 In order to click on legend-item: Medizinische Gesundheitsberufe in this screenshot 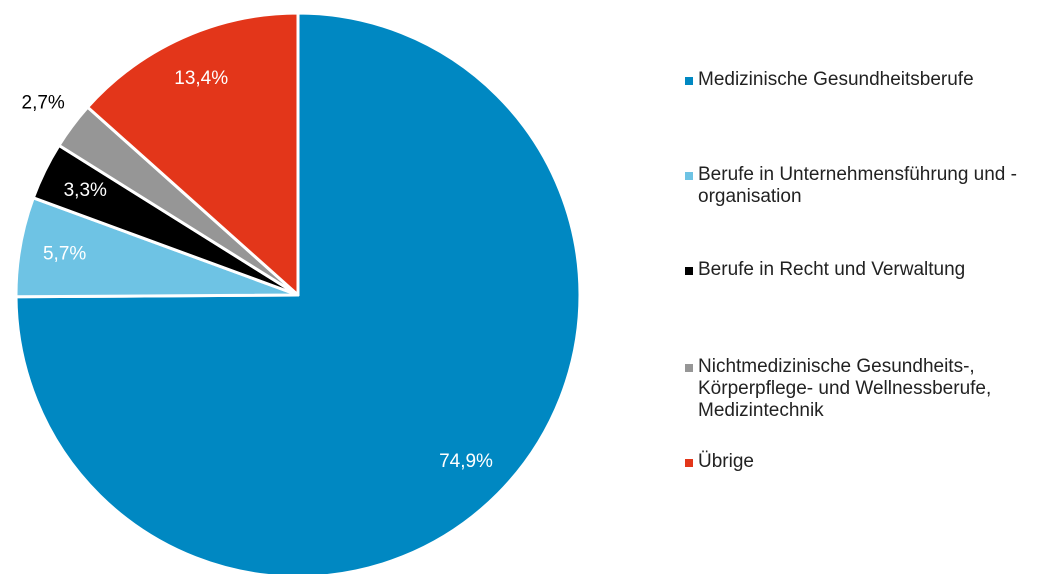, I will do `click(861, 80)`.